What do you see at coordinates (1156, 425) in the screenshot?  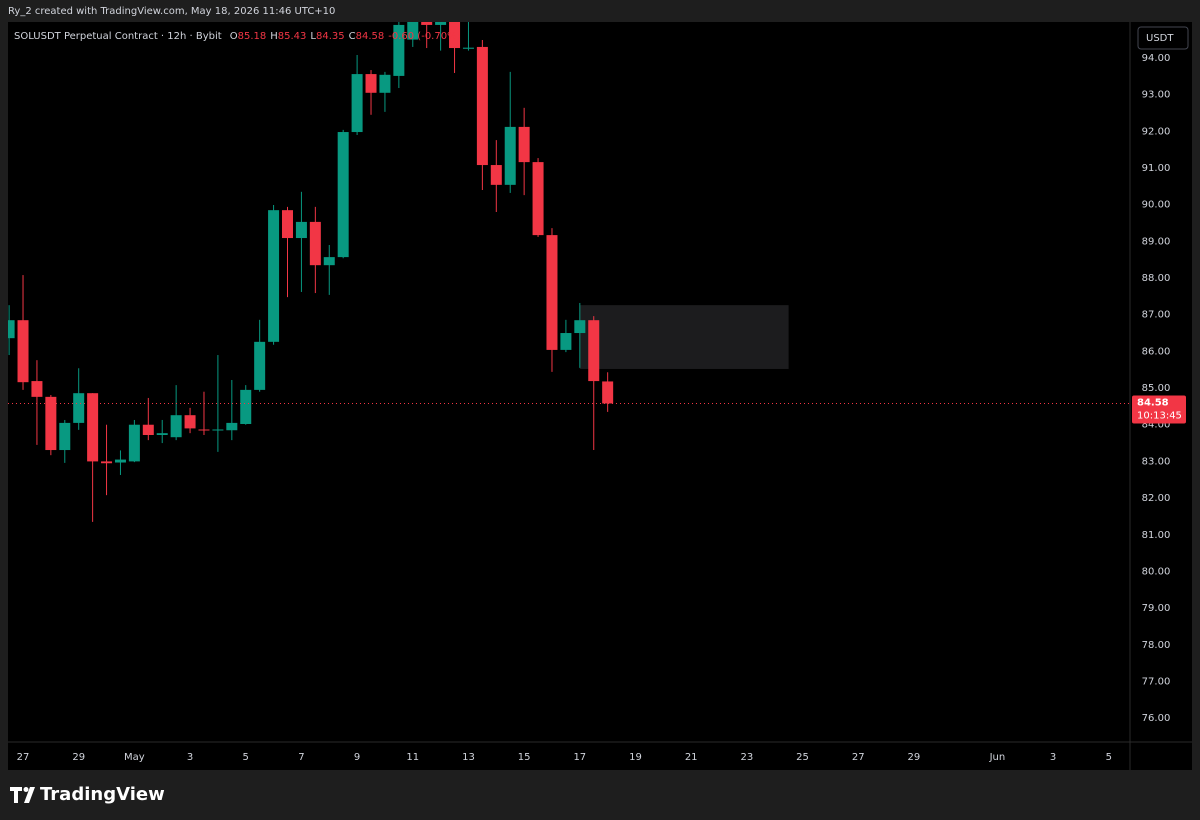 I see `y-tick-label: 84.00` at bounding box center [1156, 425].